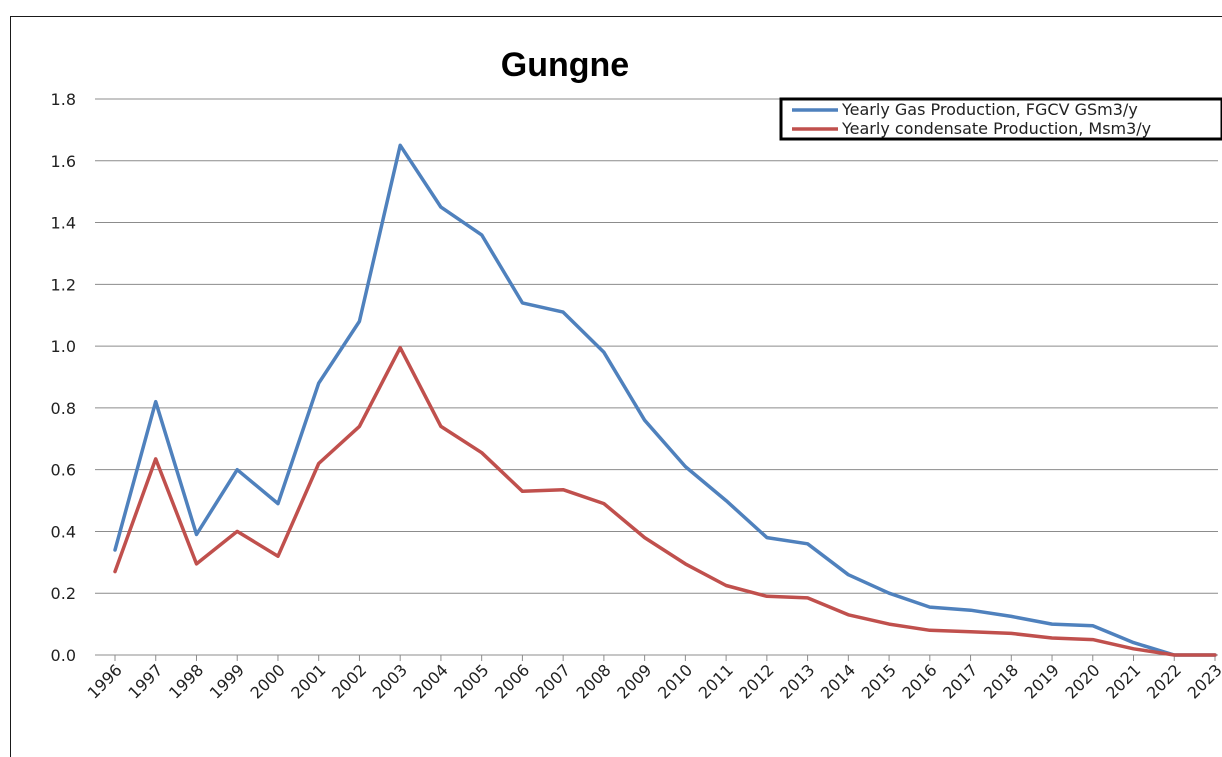  Describe the element at coordinates (63, 284) in the screenshot. I see `y-tick-label: 1.2` at that location.